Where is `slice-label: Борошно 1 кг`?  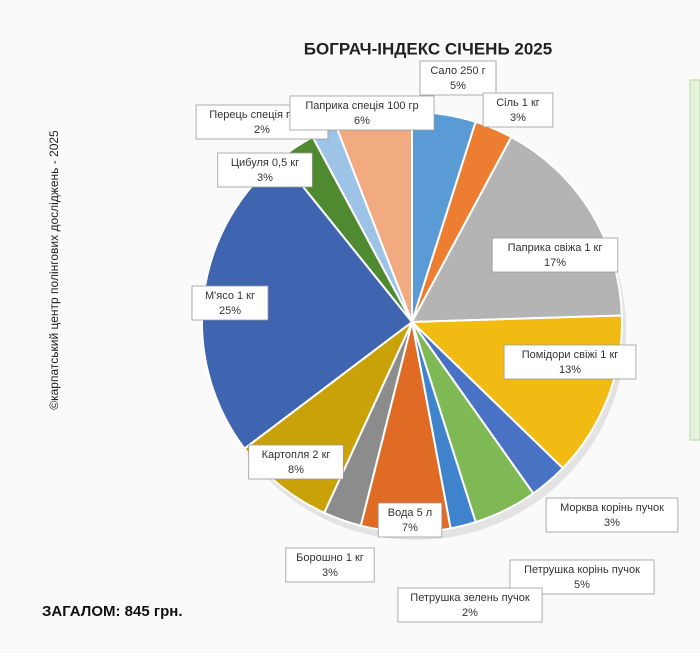 slice-label: Борошно 1 кг is located at coordinates (330, 558).